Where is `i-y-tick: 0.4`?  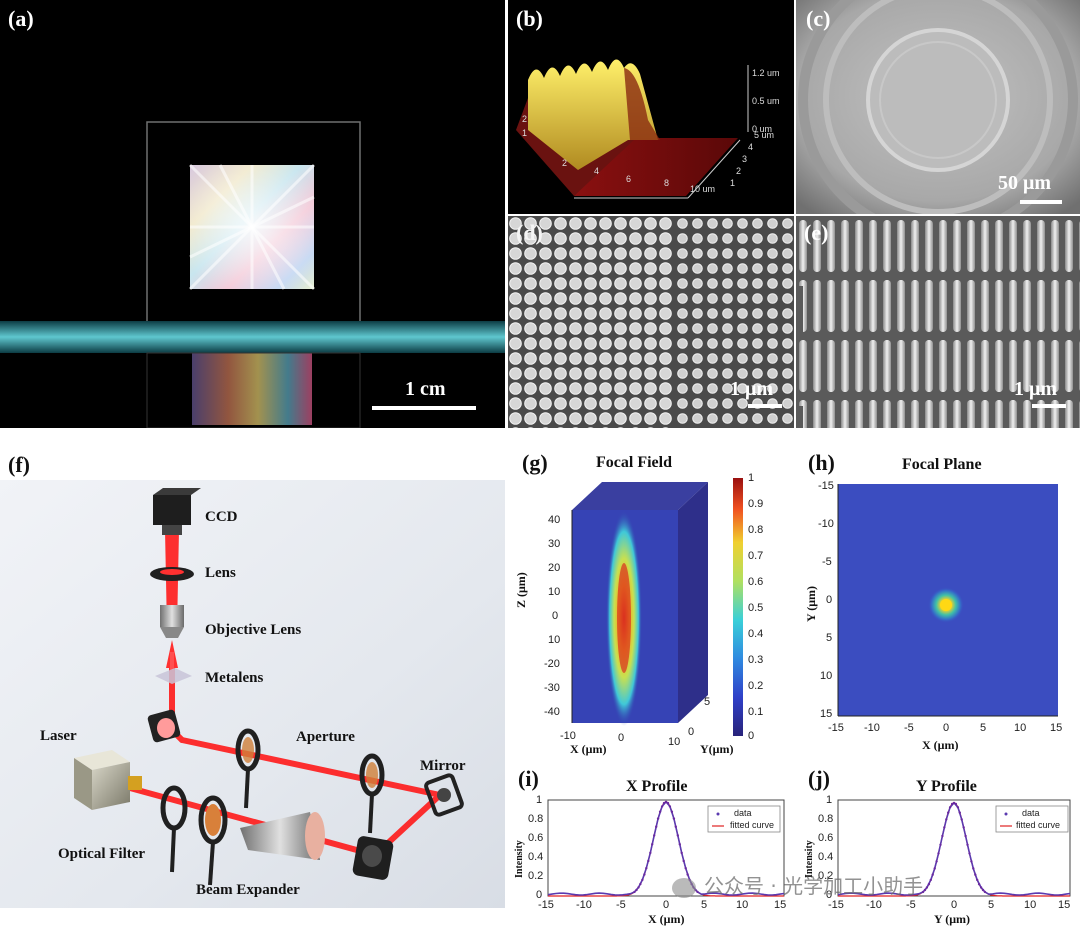 i-y-tick: 0.4 is located at coordinates (536, 857).